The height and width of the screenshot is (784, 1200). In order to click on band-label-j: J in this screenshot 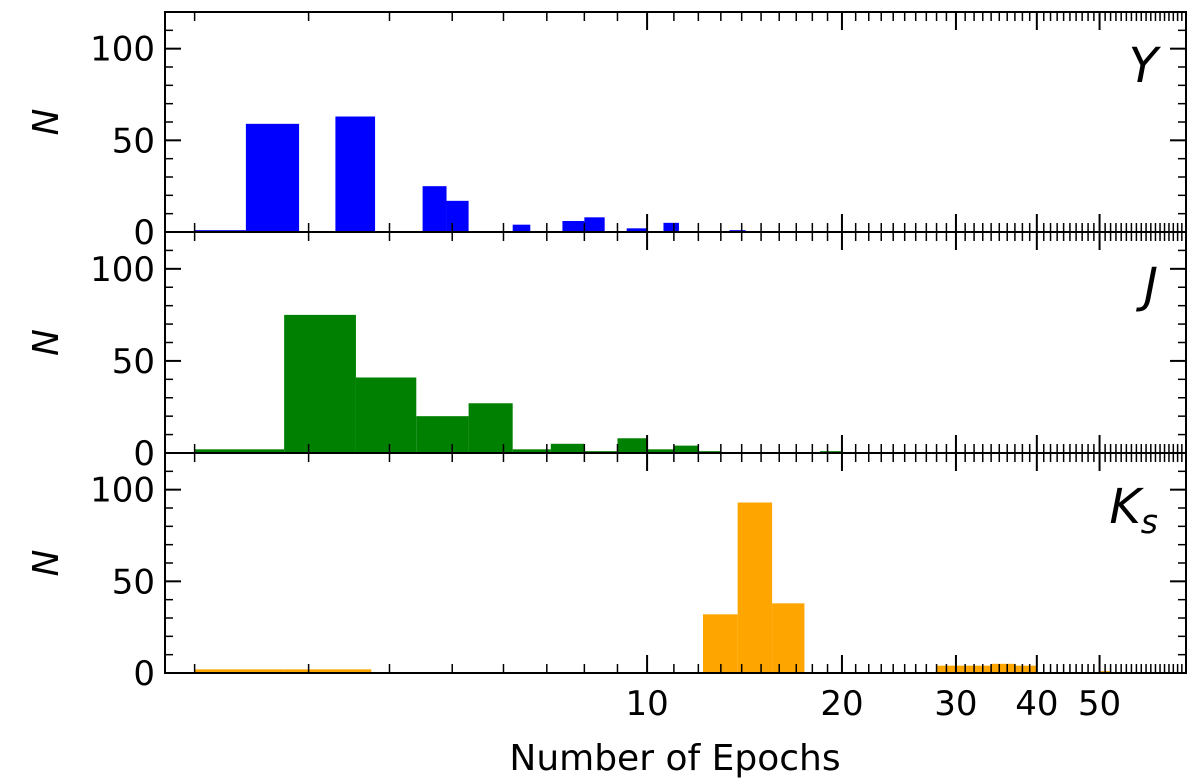, I will do `click(1147, 286)`.